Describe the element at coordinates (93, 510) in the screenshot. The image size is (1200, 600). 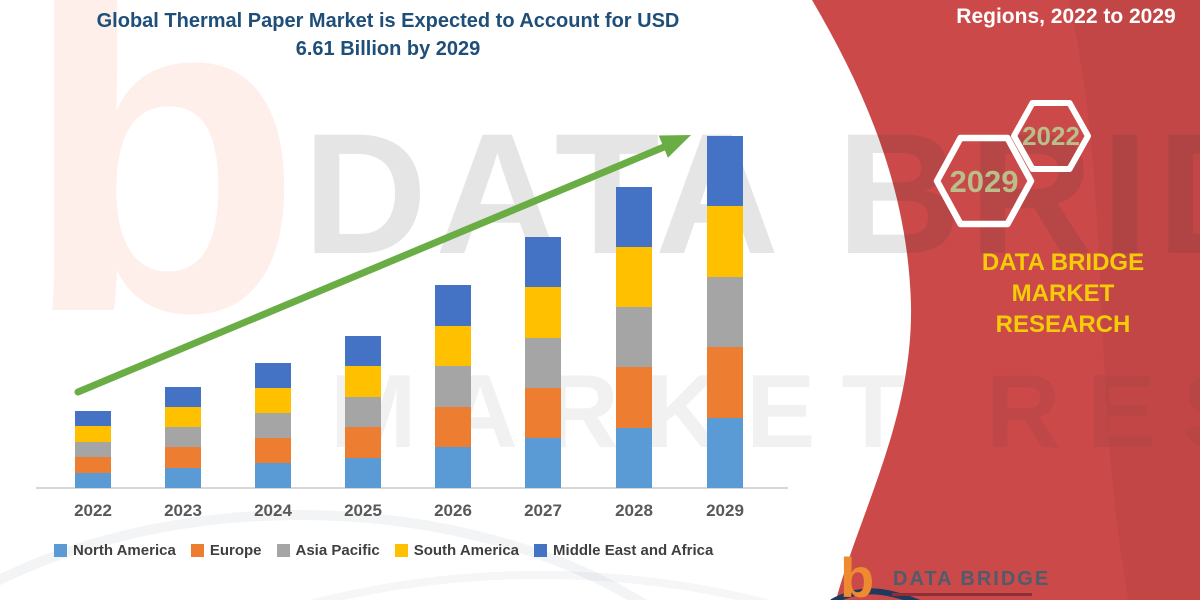
I see `x-axis-label-2022: 2022` at that location.